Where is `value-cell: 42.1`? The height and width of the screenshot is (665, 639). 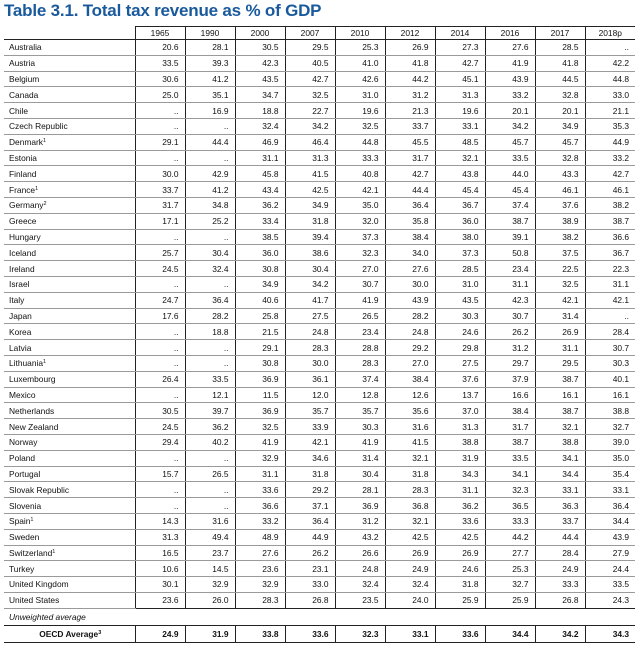 value-cell: 42.1 is located at coordinates (559, 300).